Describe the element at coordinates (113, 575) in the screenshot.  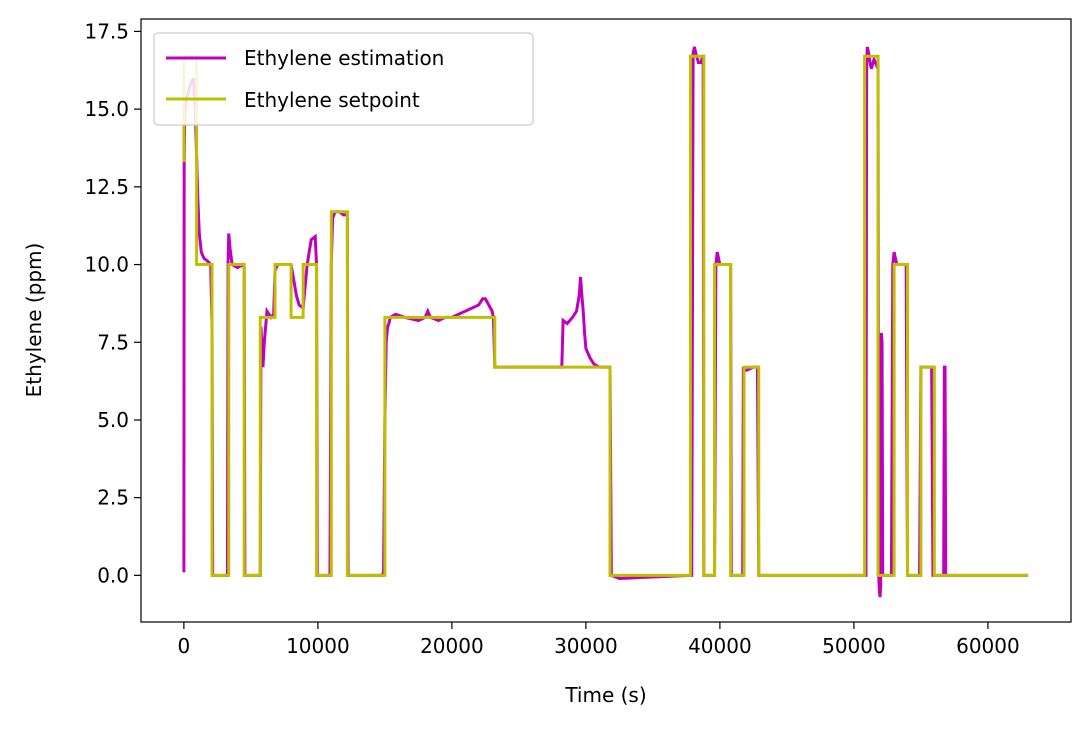
I see `y-tick-label: 0.0` at that location.